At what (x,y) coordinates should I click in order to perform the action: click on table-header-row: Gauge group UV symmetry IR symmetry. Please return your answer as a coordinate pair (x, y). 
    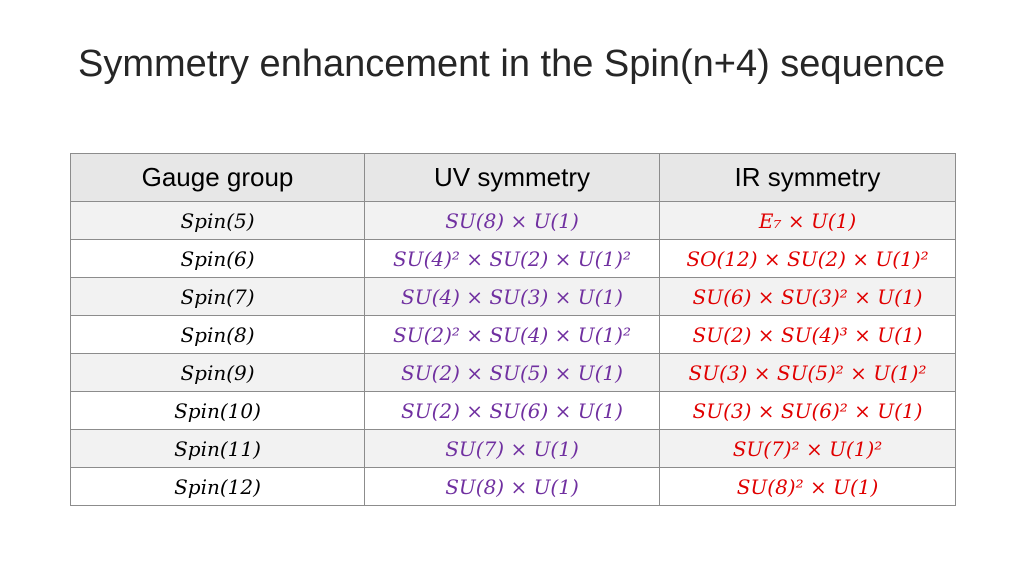
    Looking at the image, I should click on (513, 177).